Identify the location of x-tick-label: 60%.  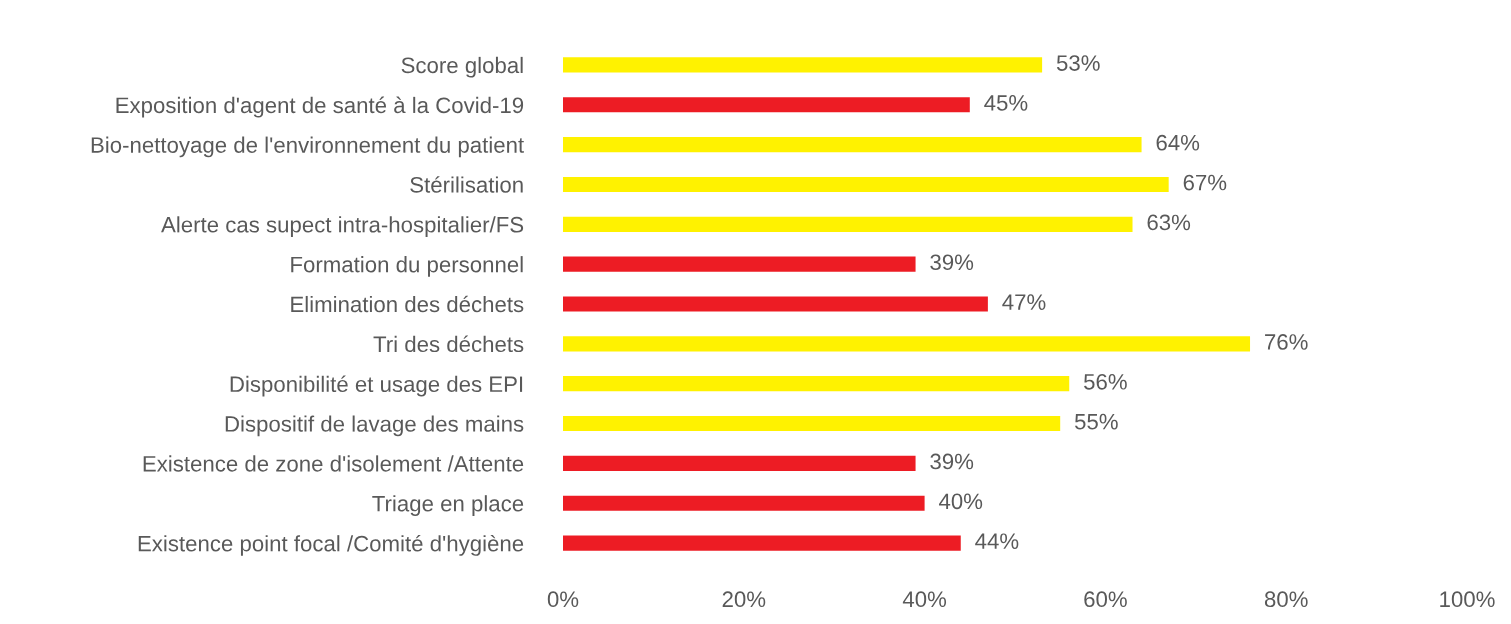
(1105, 599).